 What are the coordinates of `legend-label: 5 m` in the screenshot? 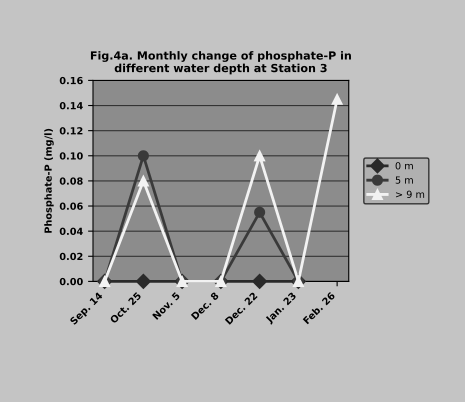 It's located at (404, 180).